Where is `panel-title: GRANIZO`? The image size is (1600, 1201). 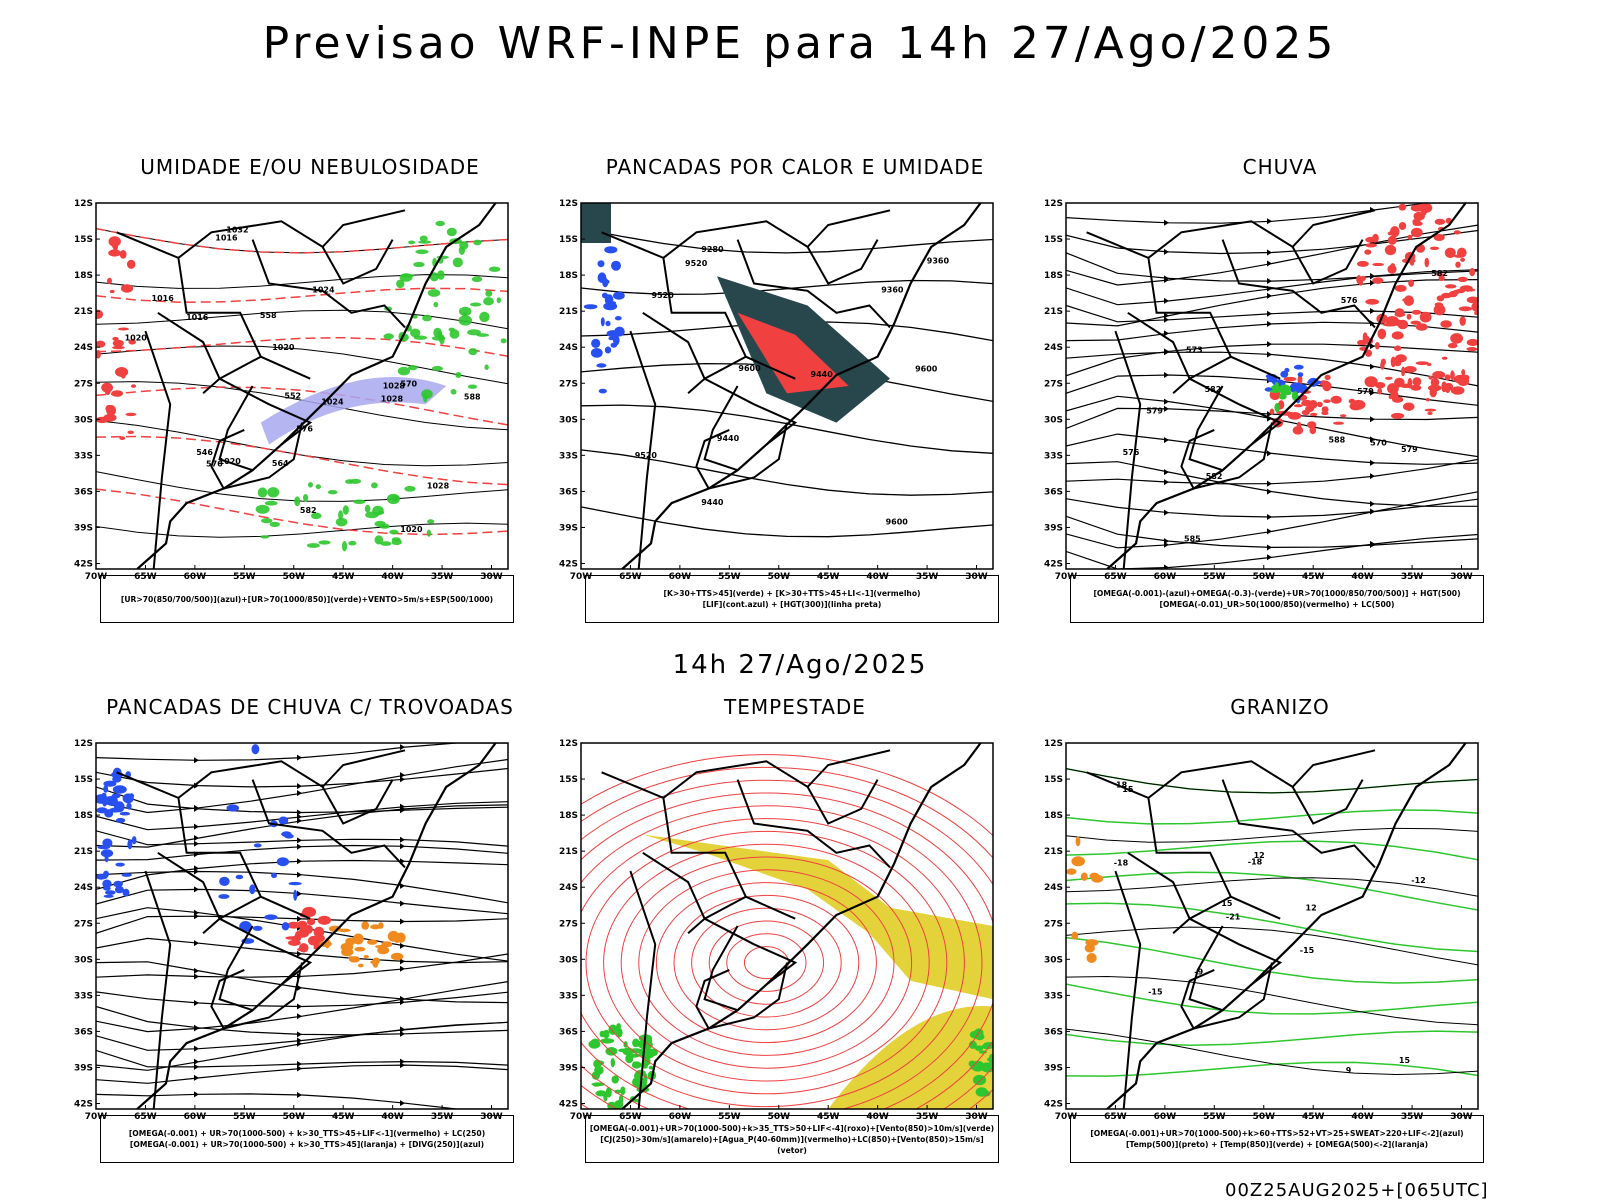
panel-title: GRANIZO is located at coordinates (1280, 707).